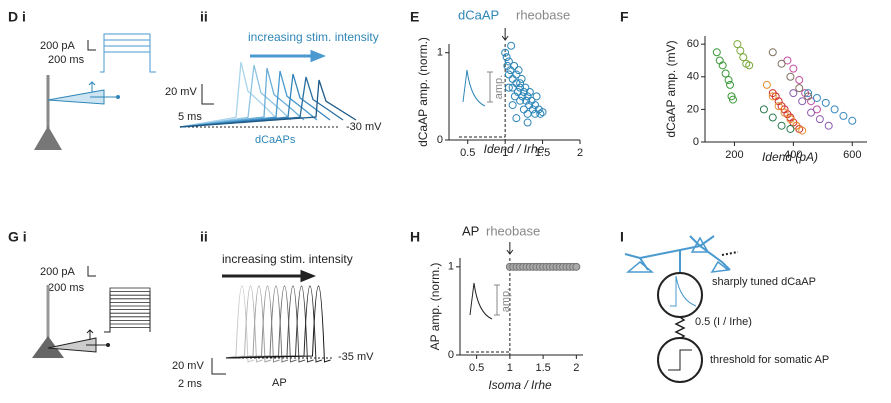 The width and height of the screenshot is (891, 403). Describe the element at coordinates (505, 34) in the screenshot. I see `rheobase-arrow` at that location.